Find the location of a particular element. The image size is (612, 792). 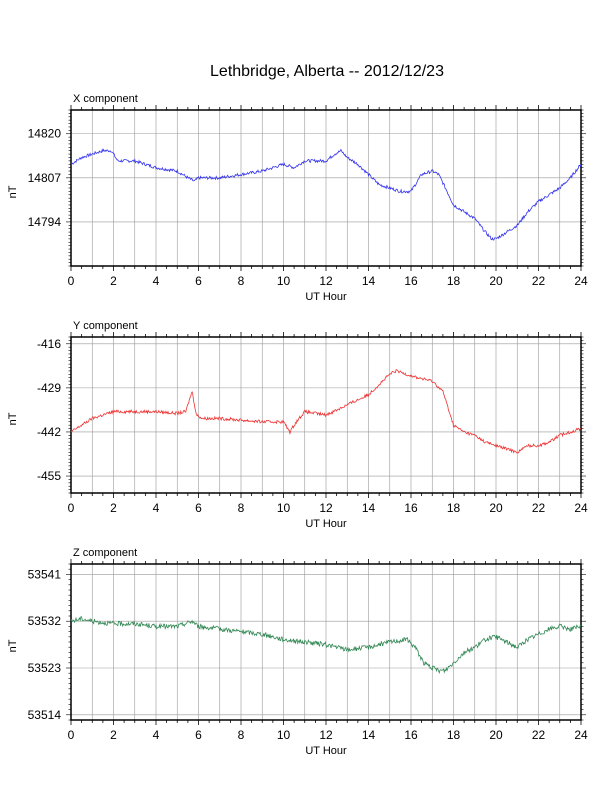

y-tick-label: 53541 is located at coordinates (45, 574).